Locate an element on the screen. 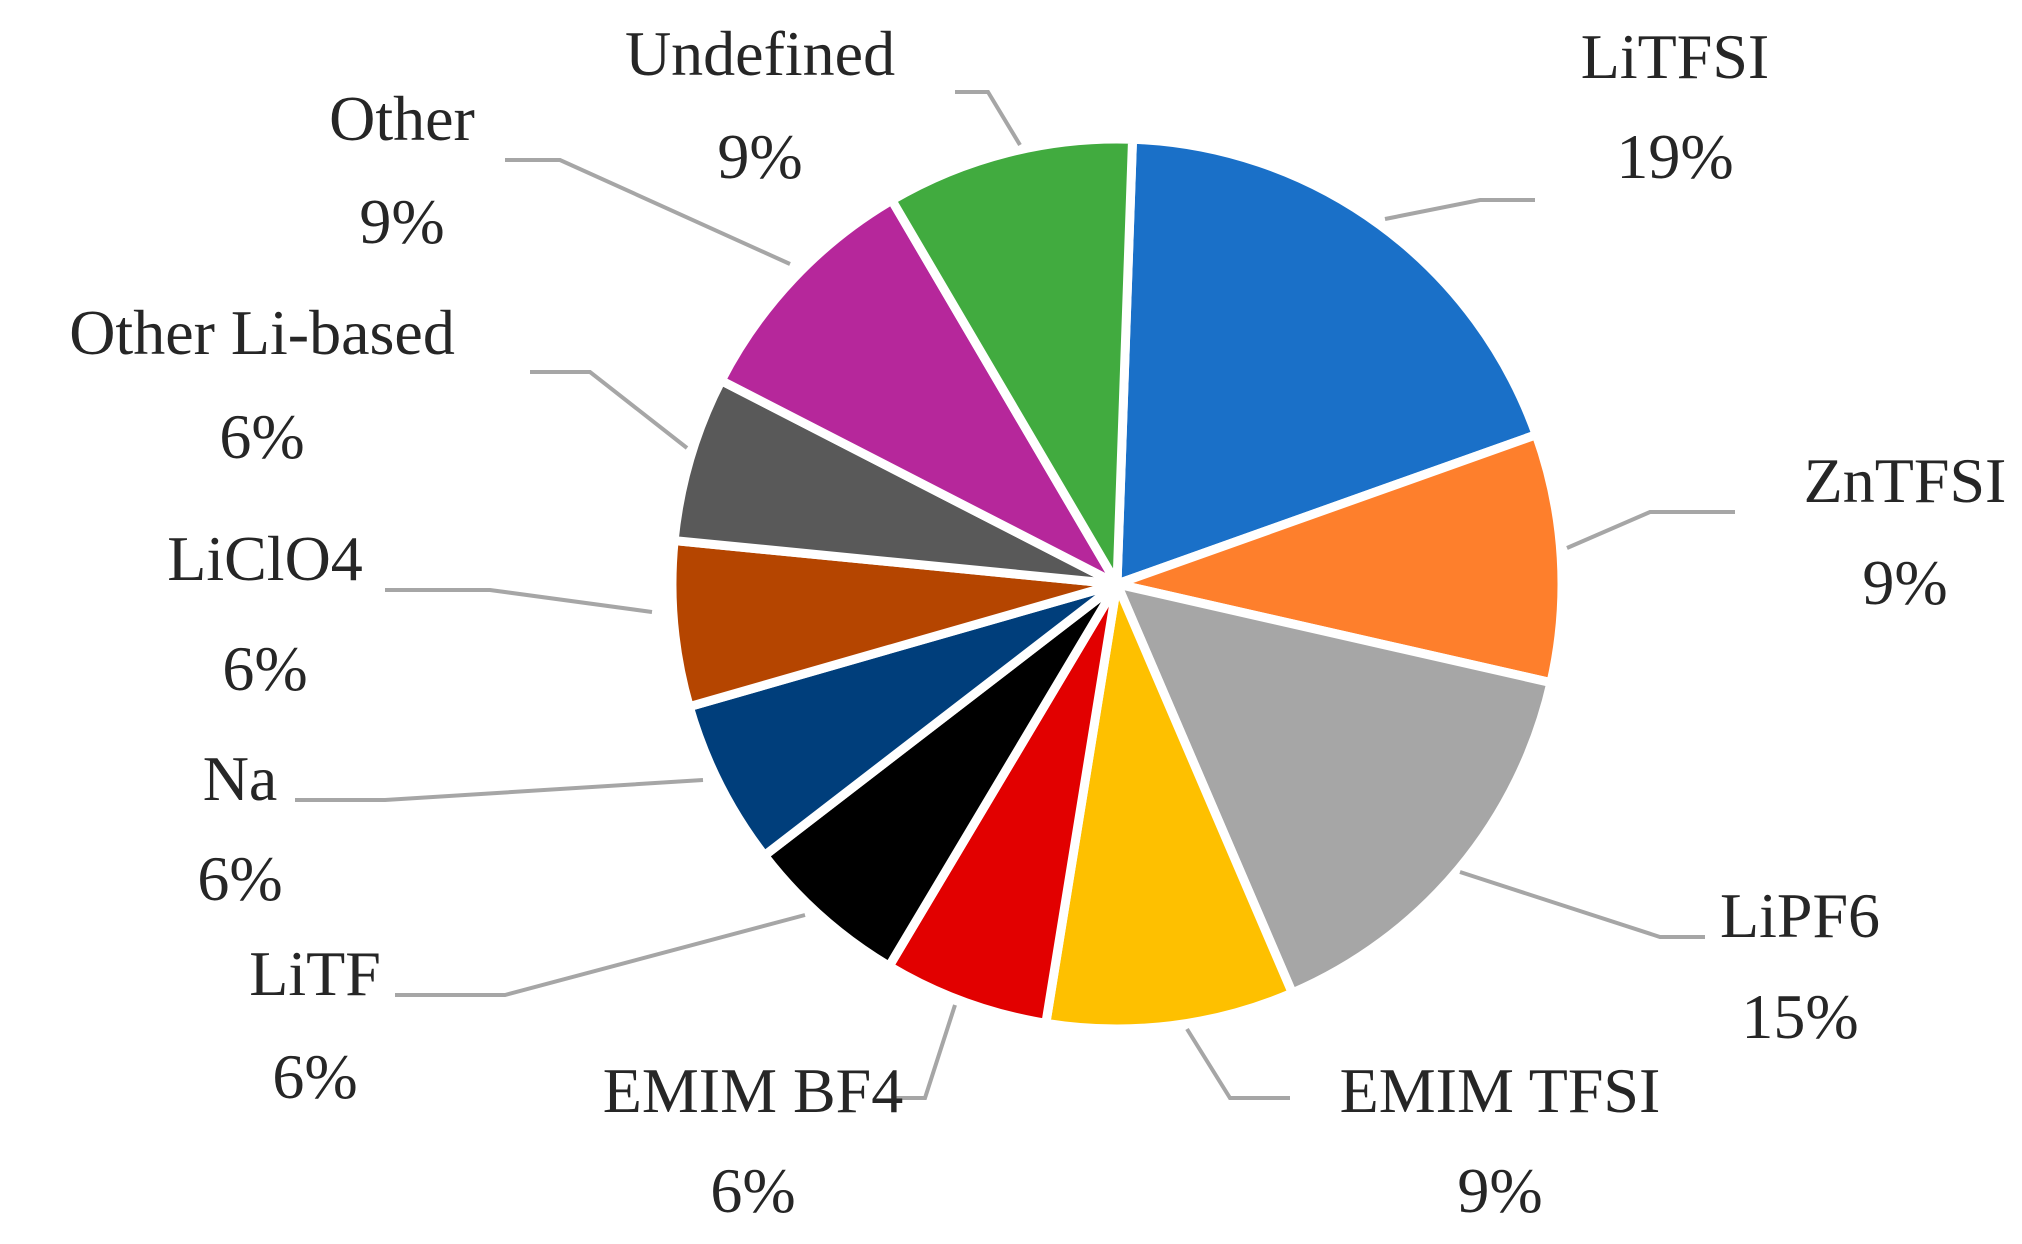  slice-value-litfsi: 19% is located at coordinates (1674, 156).